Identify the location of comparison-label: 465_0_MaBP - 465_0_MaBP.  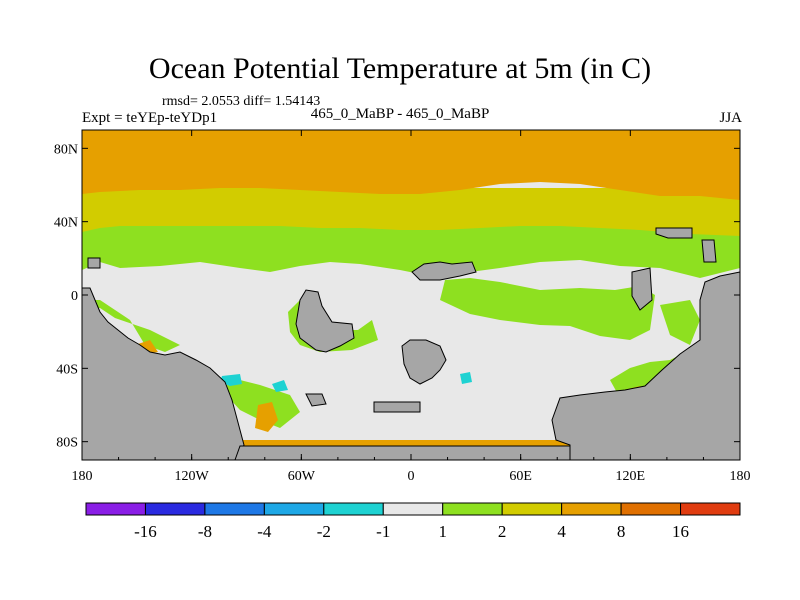
(400, 114).